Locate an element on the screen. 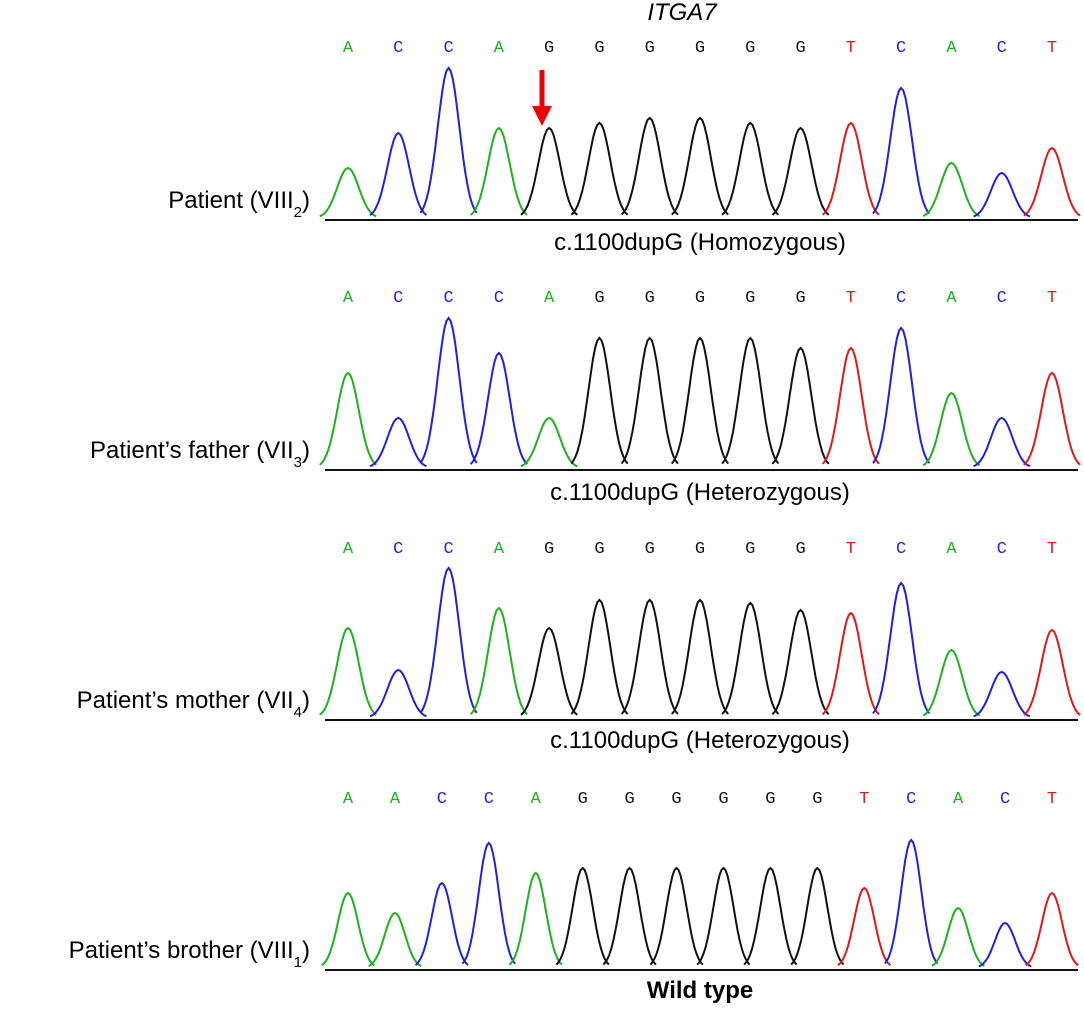 The image size is (1084, 1014). label-text: Patient’s father (VII is located at coordinates (192, 450).